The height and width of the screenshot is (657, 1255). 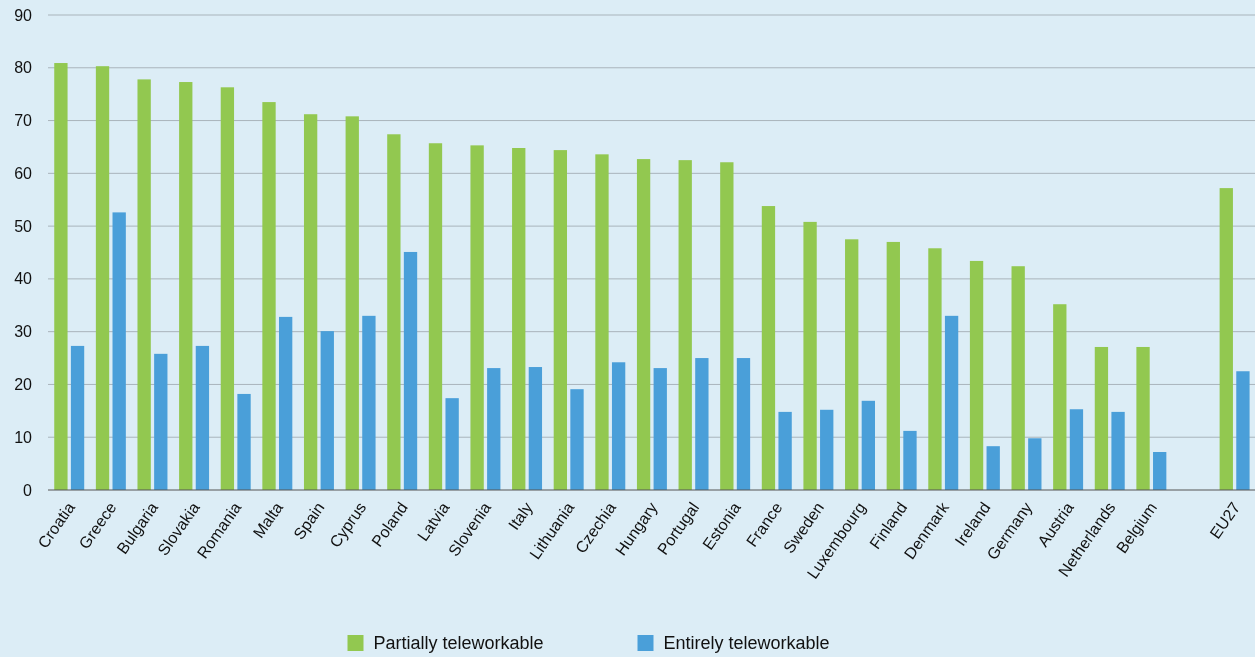 What do you see at coordinates (23, 173) in the screenshot?
I see `y-tick-label: 60` at bounding box center [23, 173].